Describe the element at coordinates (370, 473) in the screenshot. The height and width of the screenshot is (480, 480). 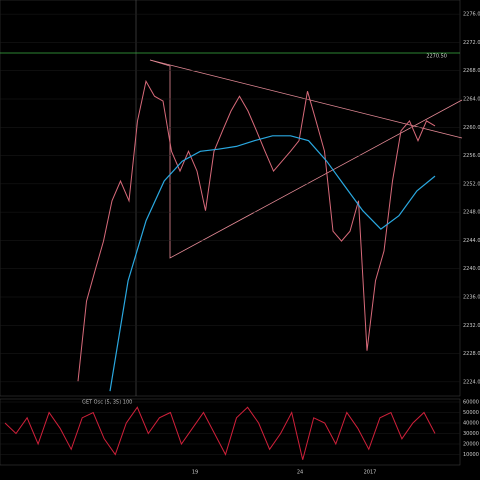
I see `x-tick-label: 2017` at that location.